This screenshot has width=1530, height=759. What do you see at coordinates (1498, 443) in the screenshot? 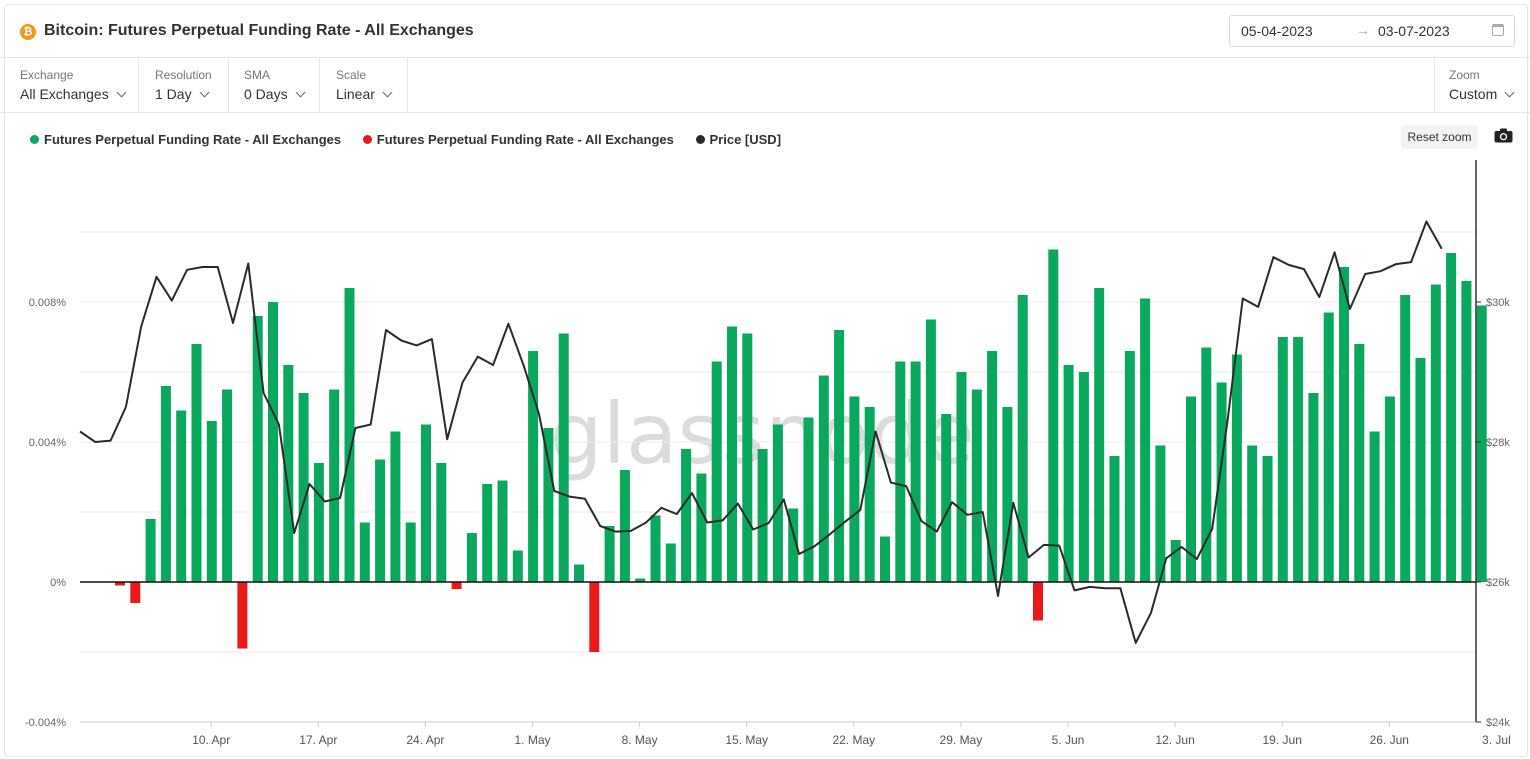
I see `y-right-tick-label: $28k` at bounding box center [1498, 443].